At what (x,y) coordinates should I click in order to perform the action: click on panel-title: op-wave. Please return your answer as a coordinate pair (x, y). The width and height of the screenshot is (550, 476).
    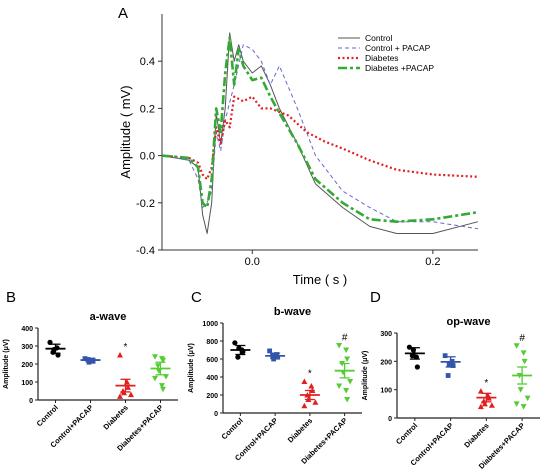
    Looking at the image, I should click on (468, 322).